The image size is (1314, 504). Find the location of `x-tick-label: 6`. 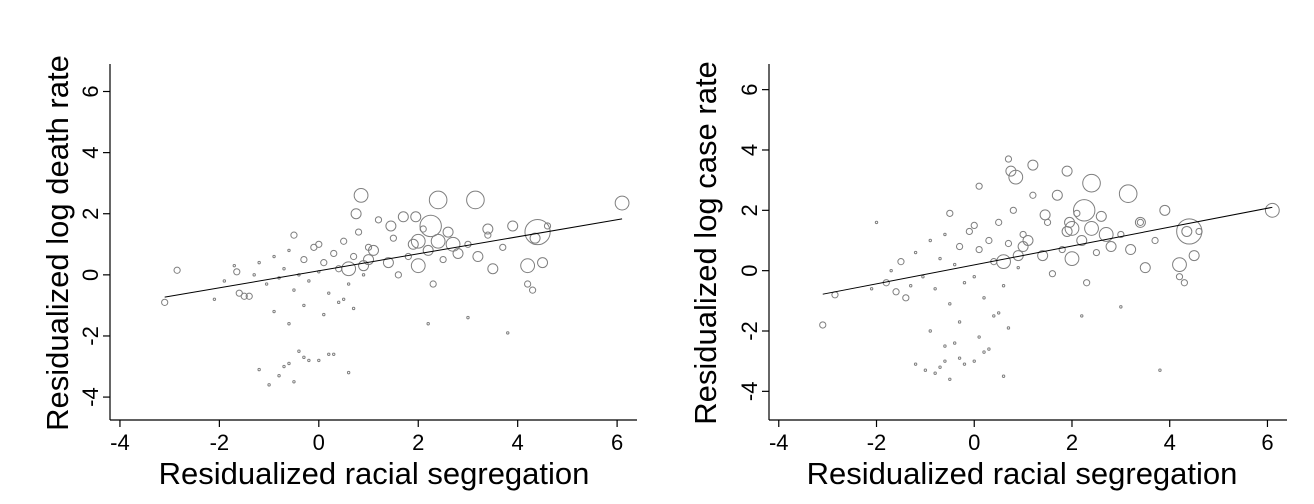

x-tick-label: 6 is located at coordinates (617, 442).